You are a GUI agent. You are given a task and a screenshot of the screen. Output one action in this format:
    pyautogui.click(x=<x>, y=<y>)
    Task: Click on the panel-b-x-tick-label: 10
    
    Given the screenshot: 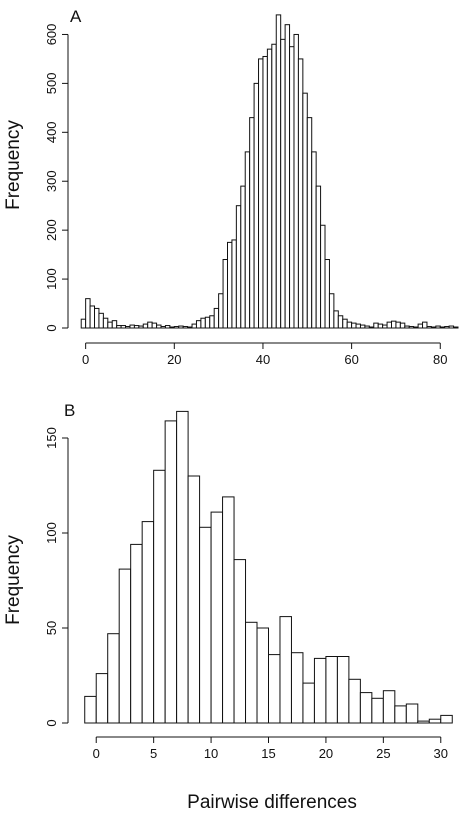 What is the action you would take?
    pyautogui.click(x=211, y=753)
    